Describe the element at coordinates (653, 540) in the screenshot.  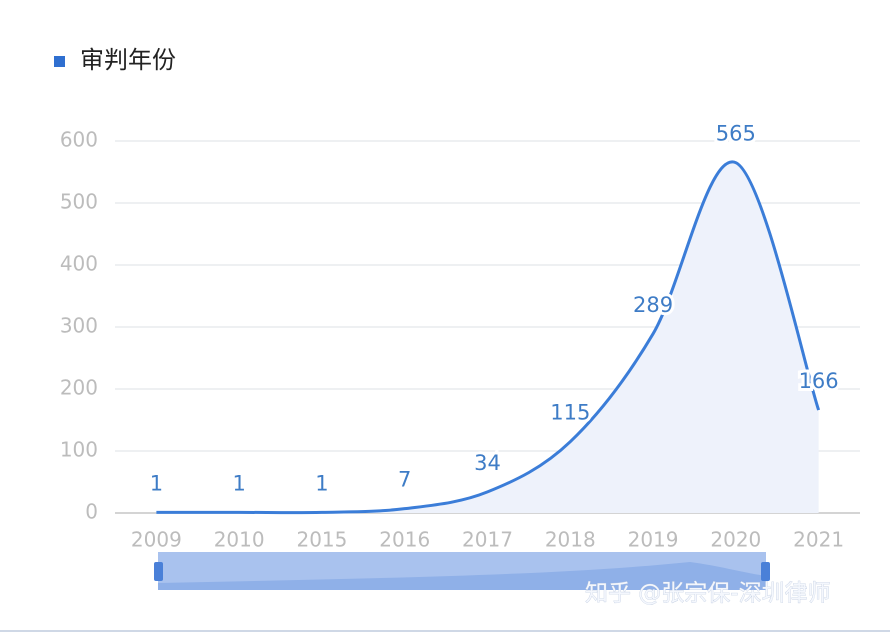
I see `x-tick-label: 2019` at that location.